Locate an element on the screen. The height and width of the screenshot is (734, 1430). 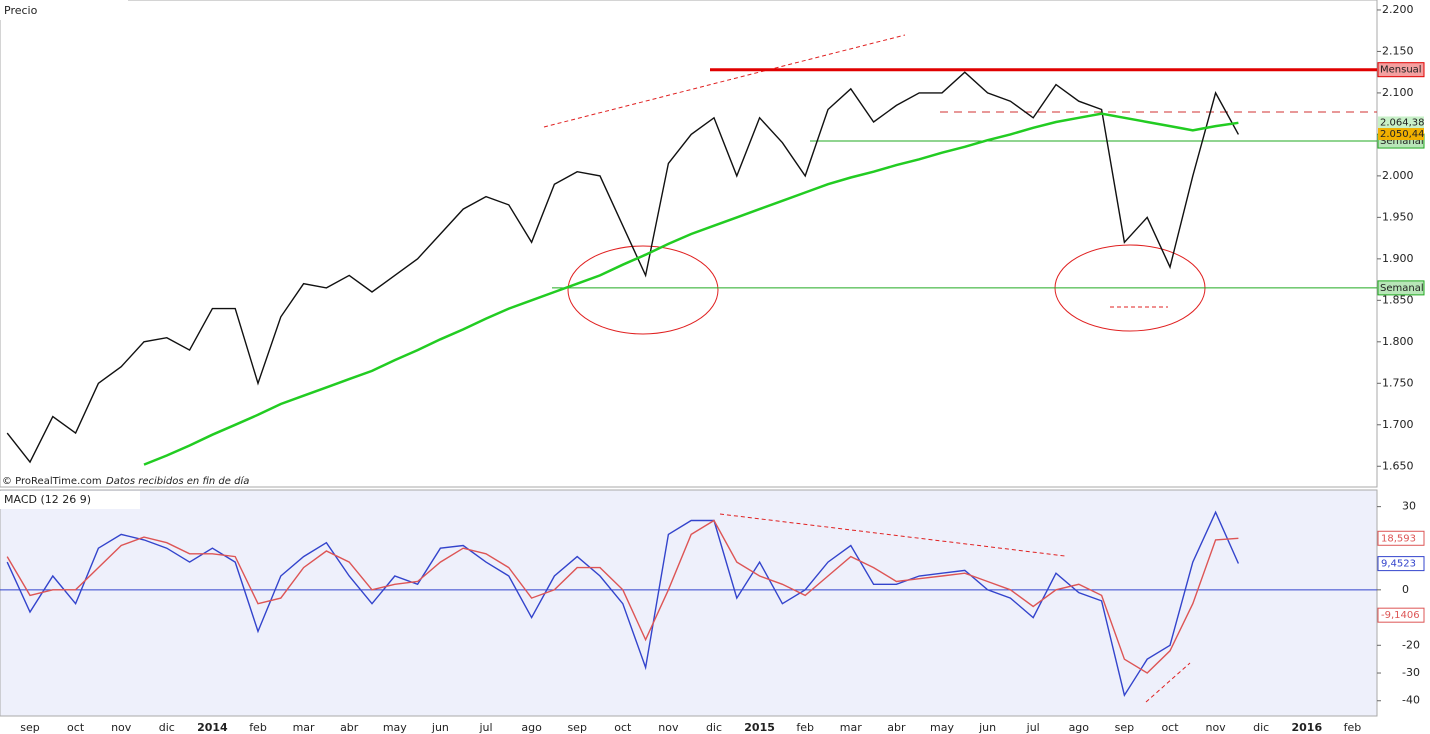
panel-title: MACD (12 26 9) is located at coordinates (47, 499).